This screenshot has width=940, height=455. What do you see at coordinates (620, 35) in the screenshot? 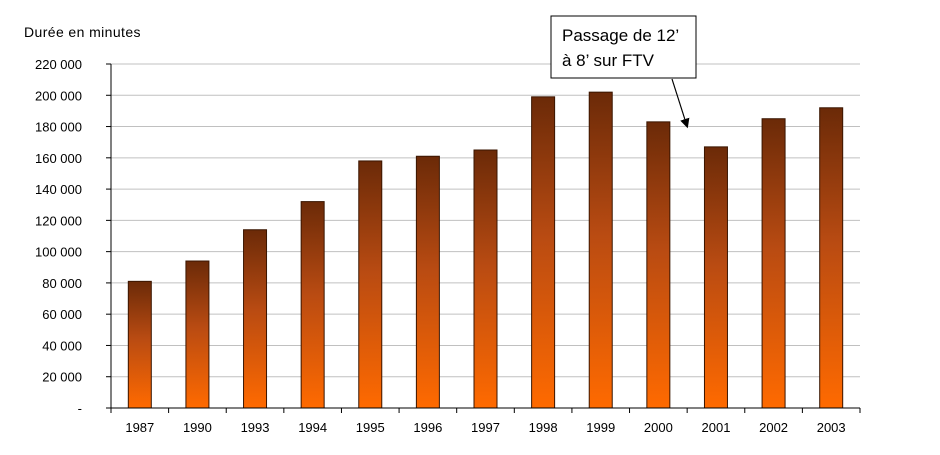
I see `annotation-line-1: Passage de 12’` at bounding box center [620, 35].